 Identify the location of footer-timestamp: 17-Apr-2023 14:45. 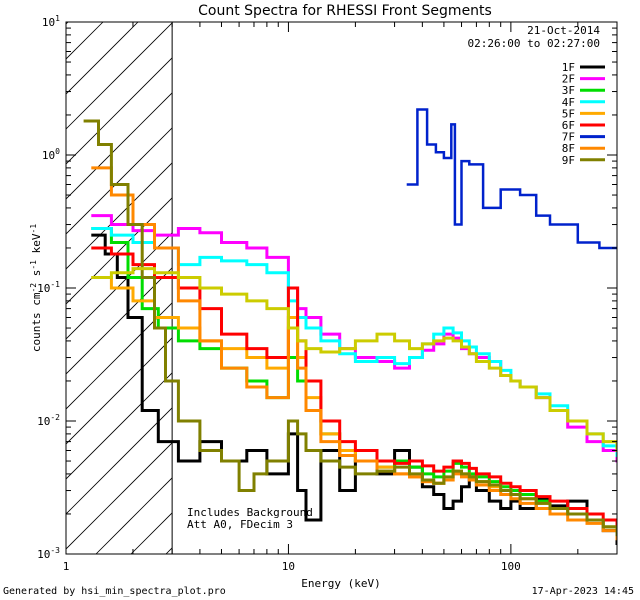
(582, 591).